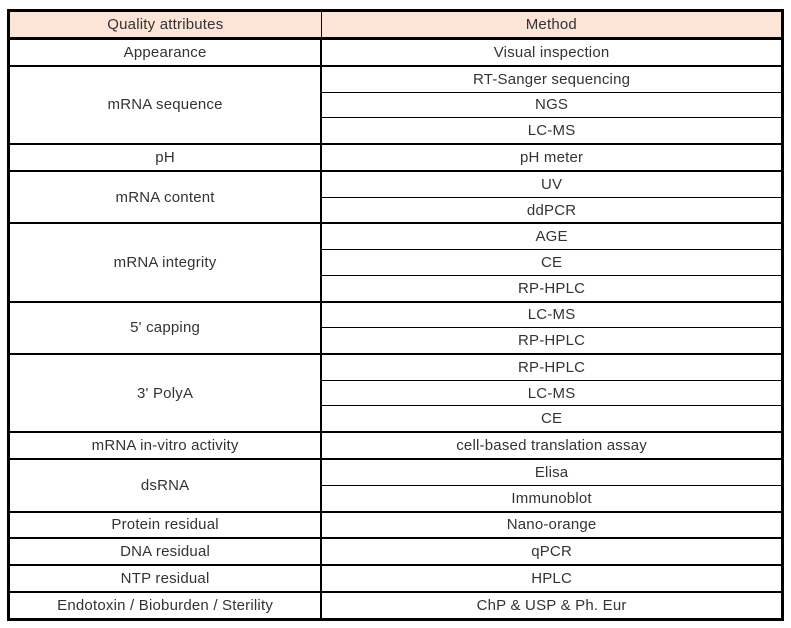 The width and height of the screenshot is (791, 628). What do you see at coordinates (165, 157) in the screenshot?
I see `quality-attribute-cell: pH` at bounding box center [165, 157].